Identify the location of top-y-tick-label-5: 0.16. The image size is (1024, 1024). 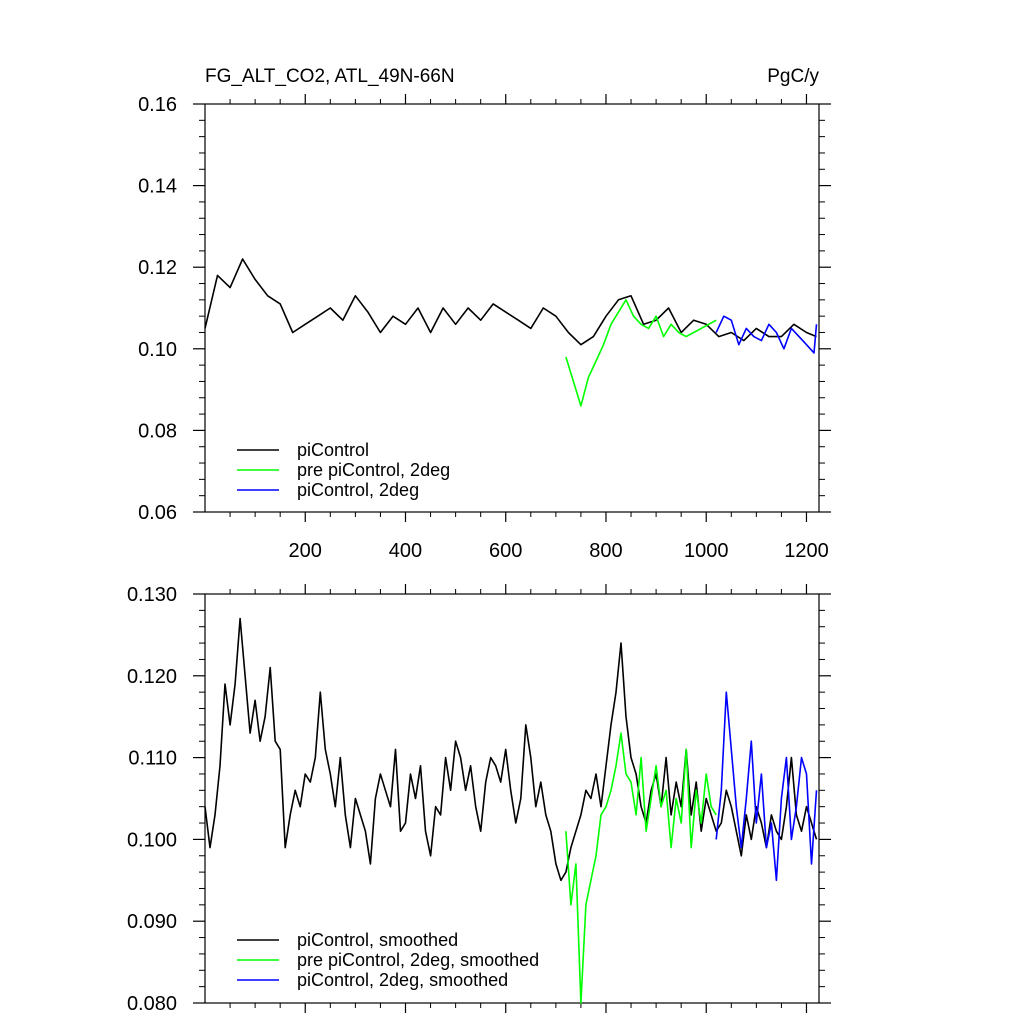
(157, 105).